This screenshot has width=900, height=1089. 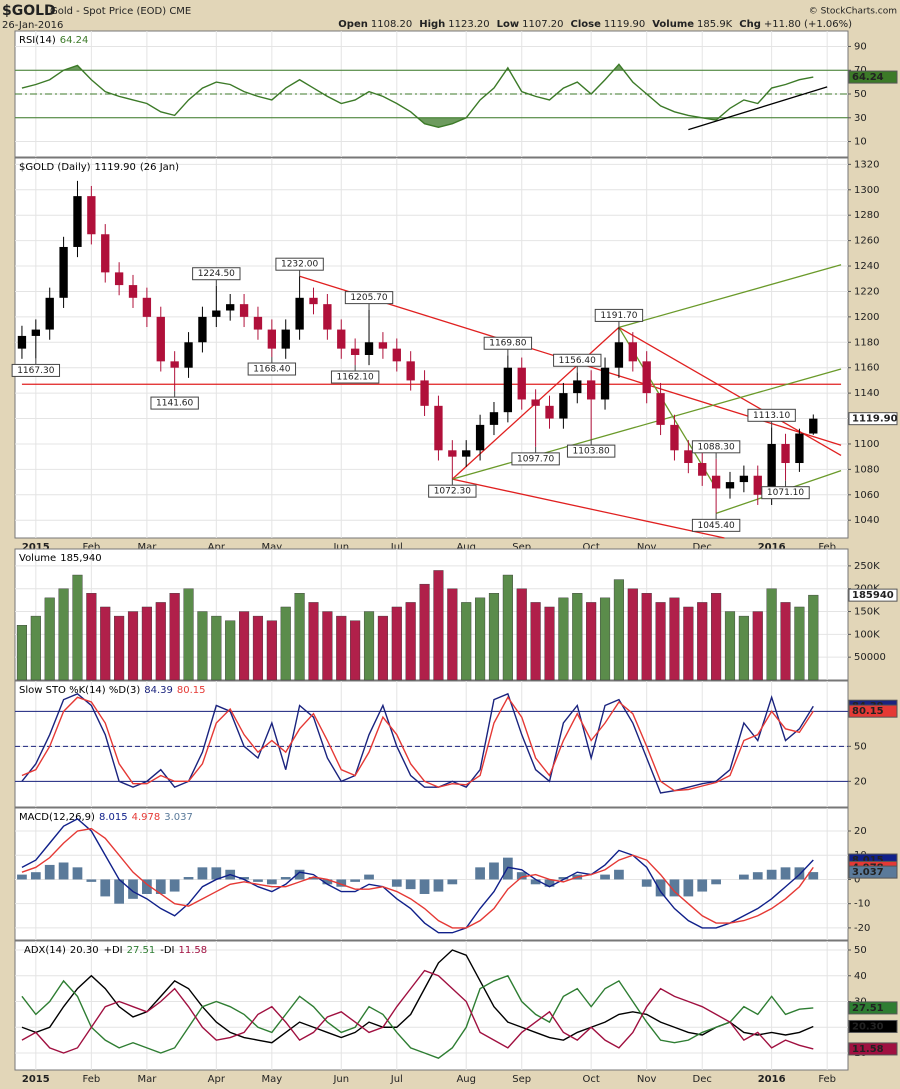 I want to click on quote-value: 1108.20, so click(x=391, y=24).